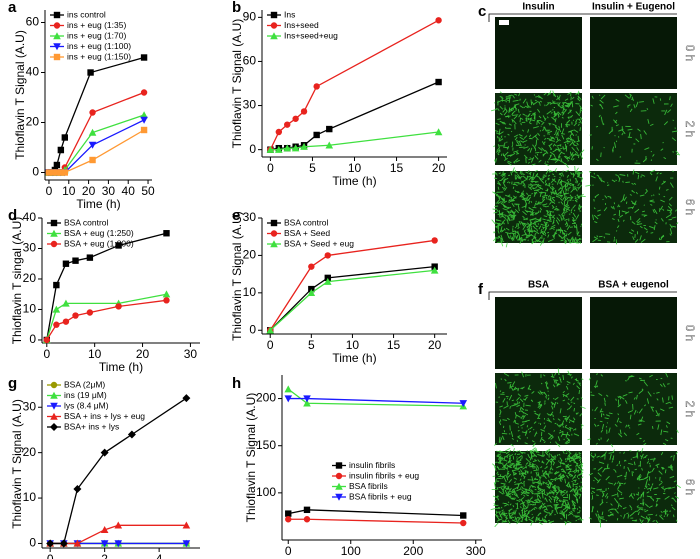 This screenshot has width=700, height=559. What do you see at coordinates (301, 25) in the screenshot?
I see `legend-label: Ins+seed` at bounding box center [301, 25].